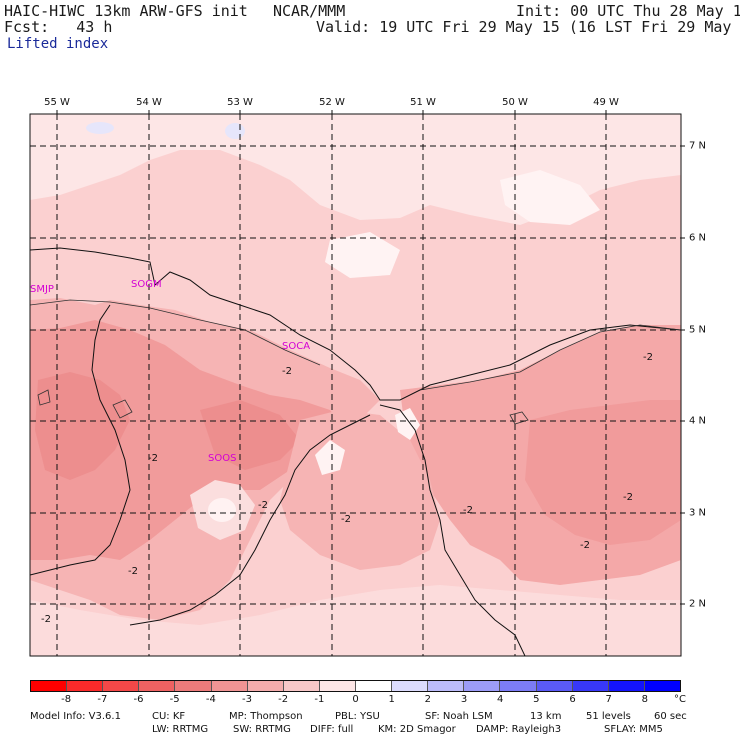 This screenshot has width=740, height=740. Describe the element at coordinates (174, 699) in the screenshot. I see `colorbar-tick-label: -5` at that location.